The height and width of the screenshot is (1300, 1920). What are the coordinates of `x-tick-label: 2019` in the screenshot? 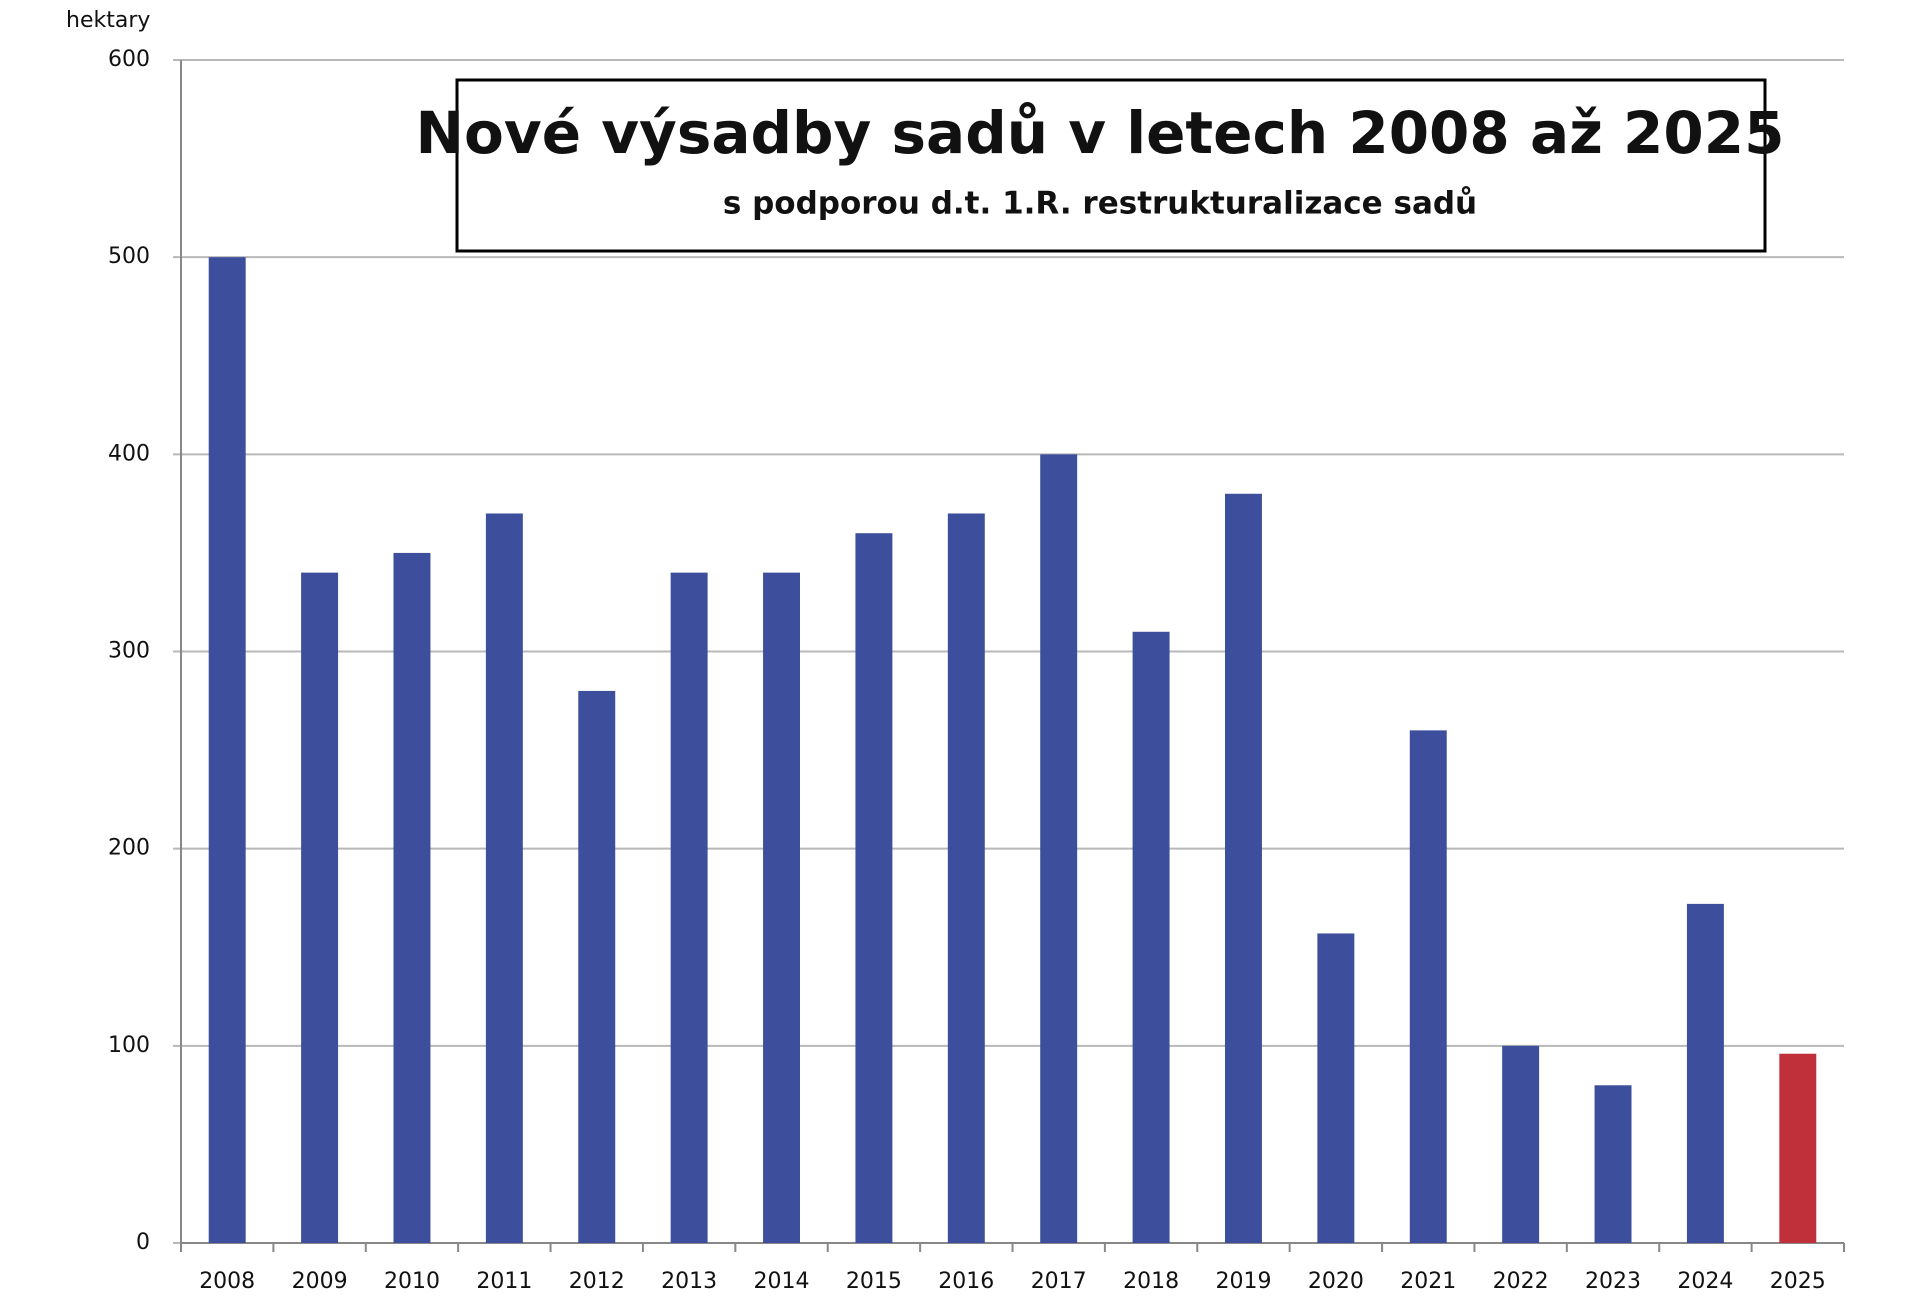 It's located at (1243, 1281).